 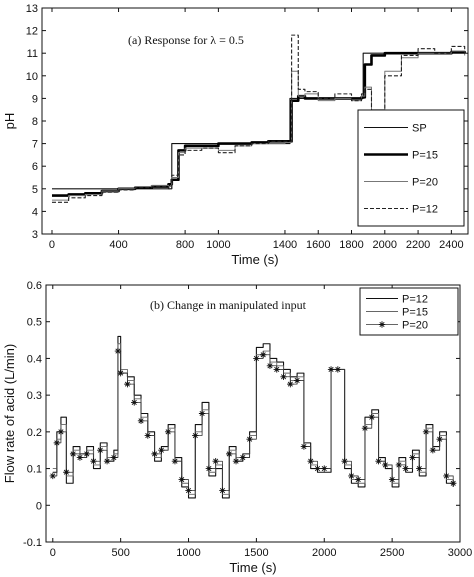 I want to click on panel-a-x-tick-label: 0, so click(x=52, y=245).